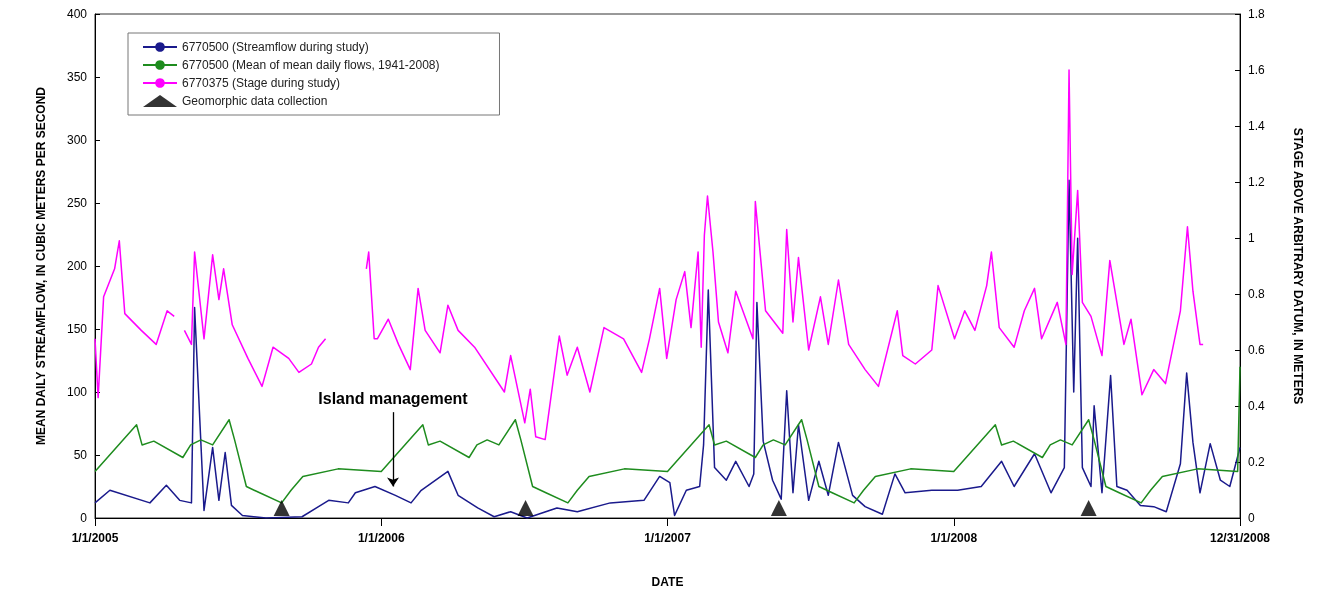  I want to click on y-tick-label: 300, so click(77, 140).